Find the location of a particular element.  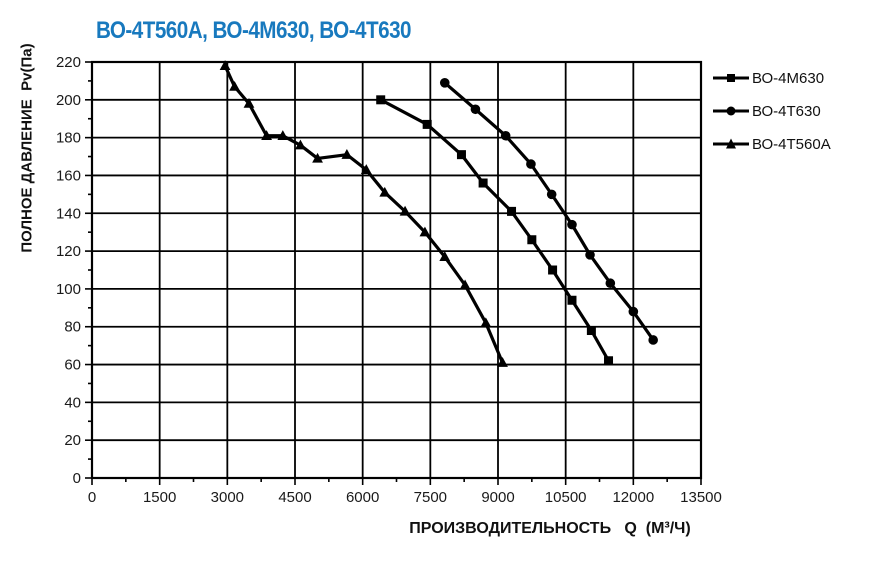

y-tick-label: 60 is located at coordinates (72, 365).